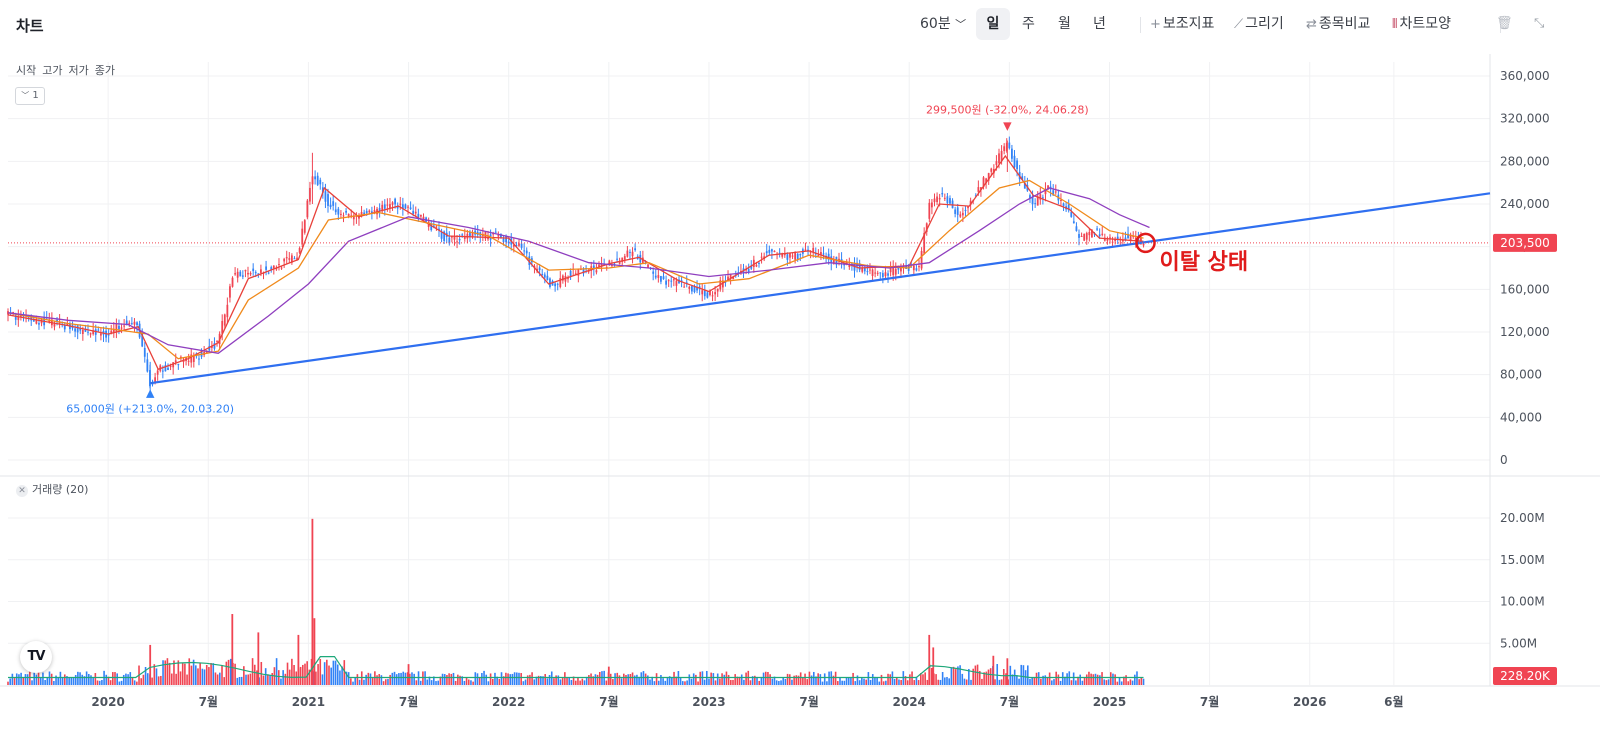 The height and width of the screenshot is (739, 1600). Describe the element at coordinates (943, 24) in the screenshot. I see `interval-select: 60분 ﹀` at that location.